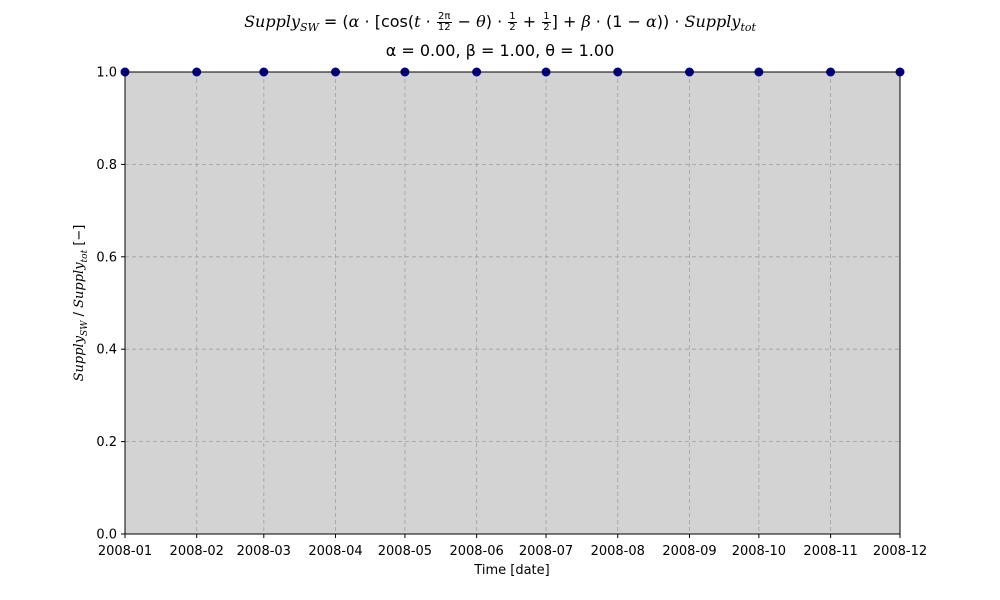 The image size is (1000, 600). What do you see at coordinates (106, 350) in the screenshot?
I see `y-tick-label: 0.4` at bounding box center [106, 350].